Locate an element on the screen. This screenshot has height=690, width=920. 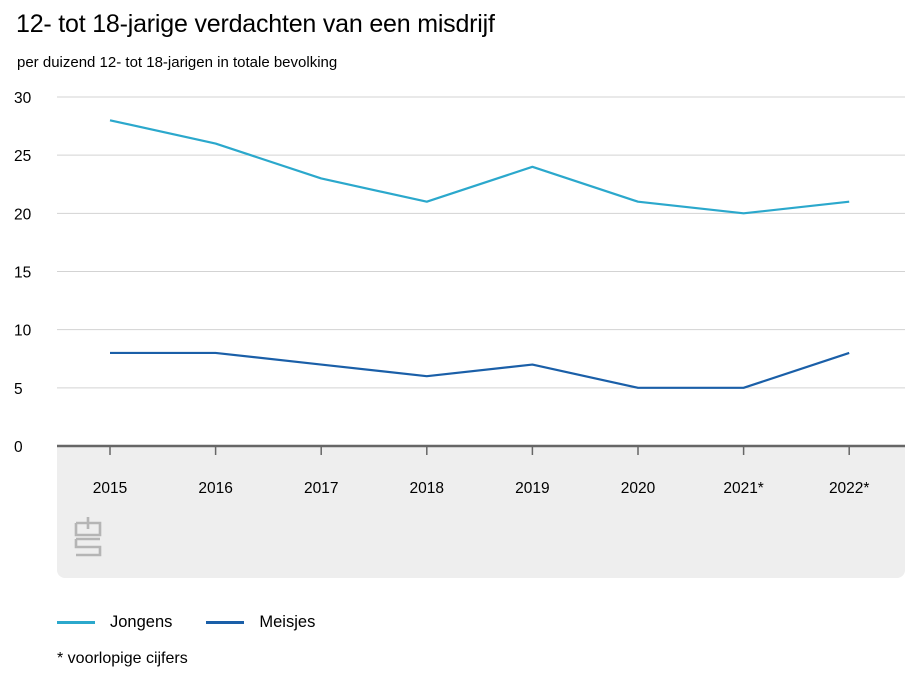
x-tick-label: 2017 is located at coordinates (321, 488).